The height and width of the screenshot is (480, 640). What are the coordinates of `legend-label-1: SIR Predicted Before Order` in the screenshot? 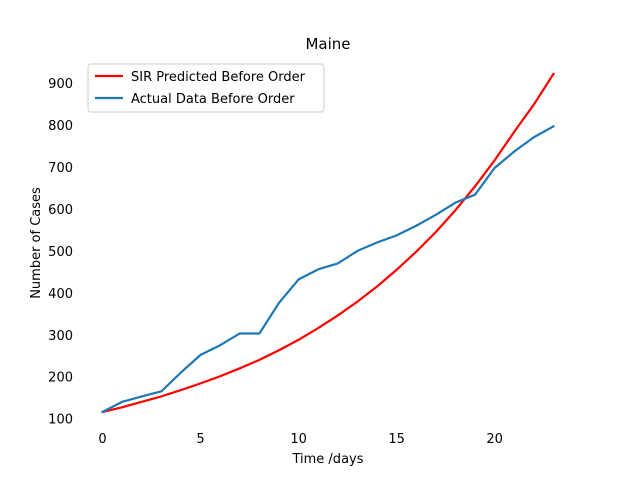 It's located at (218, 77).